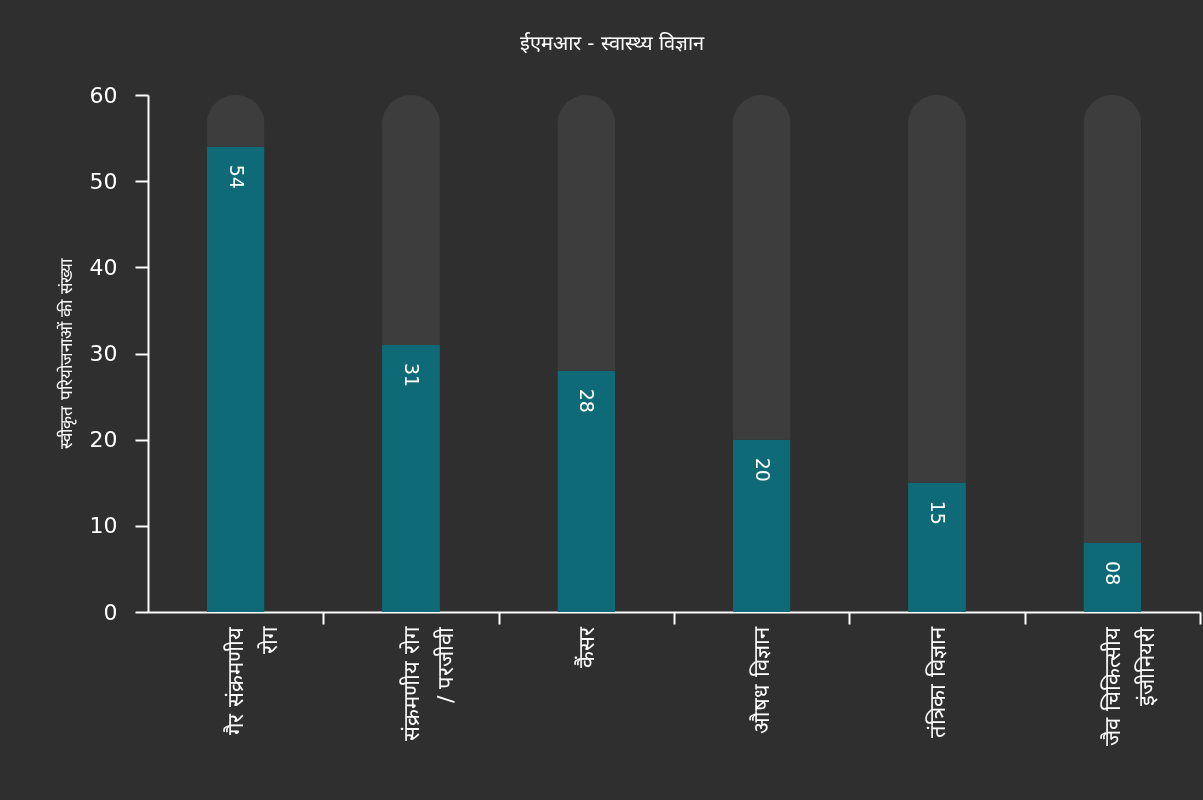  What do you see at coordinates (412, 375) in the screenshot?
I see `data-label: 31` at bounding box center [412, 375].